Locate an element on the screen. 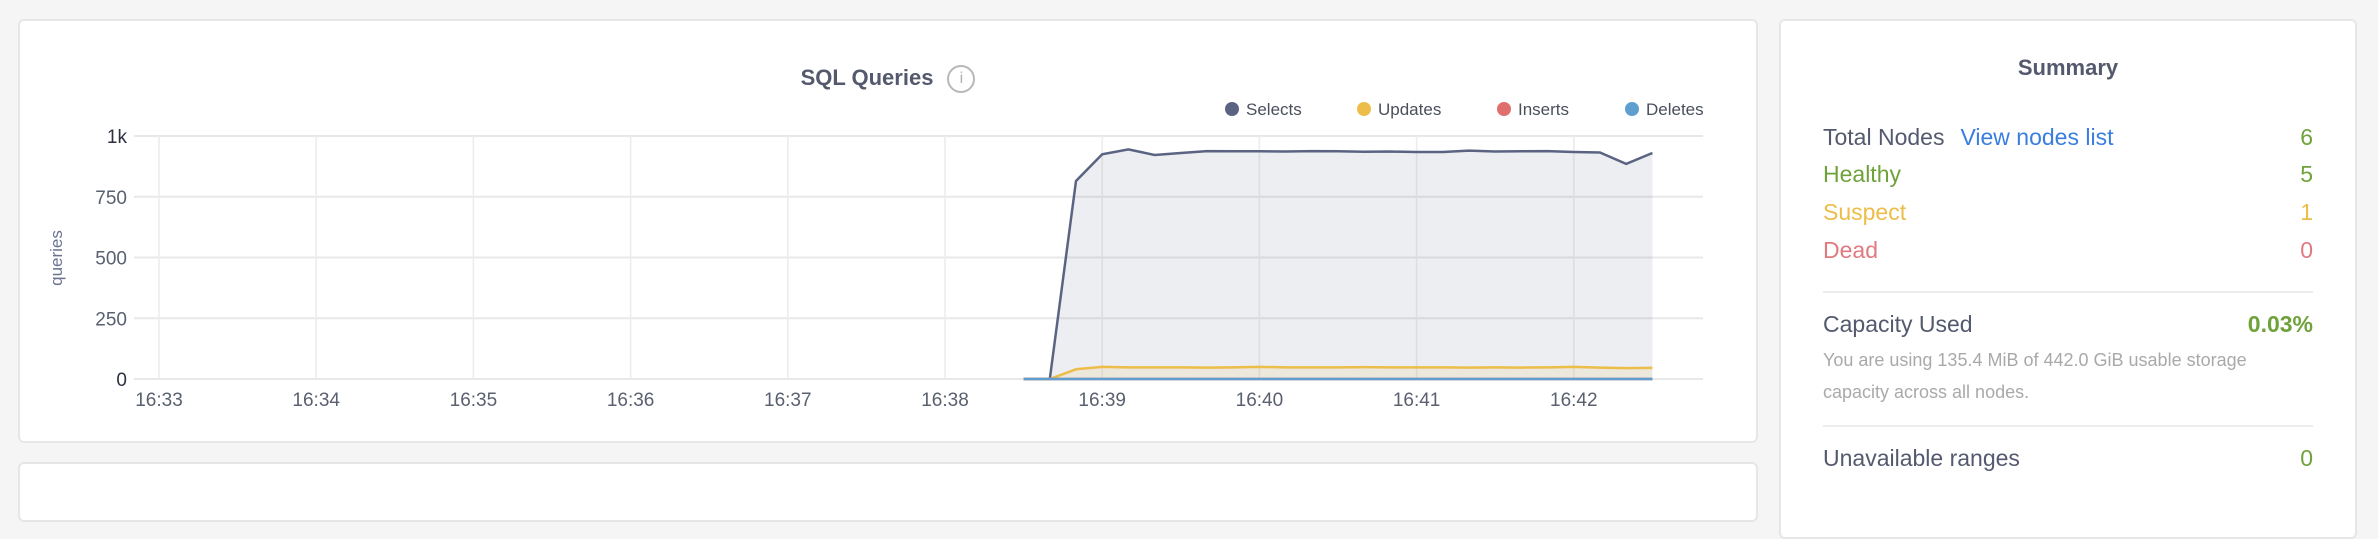 The width and height of the screenshot is (2378, 539). x-tick-label: 16:39 is located at coordinates (1102, 400).